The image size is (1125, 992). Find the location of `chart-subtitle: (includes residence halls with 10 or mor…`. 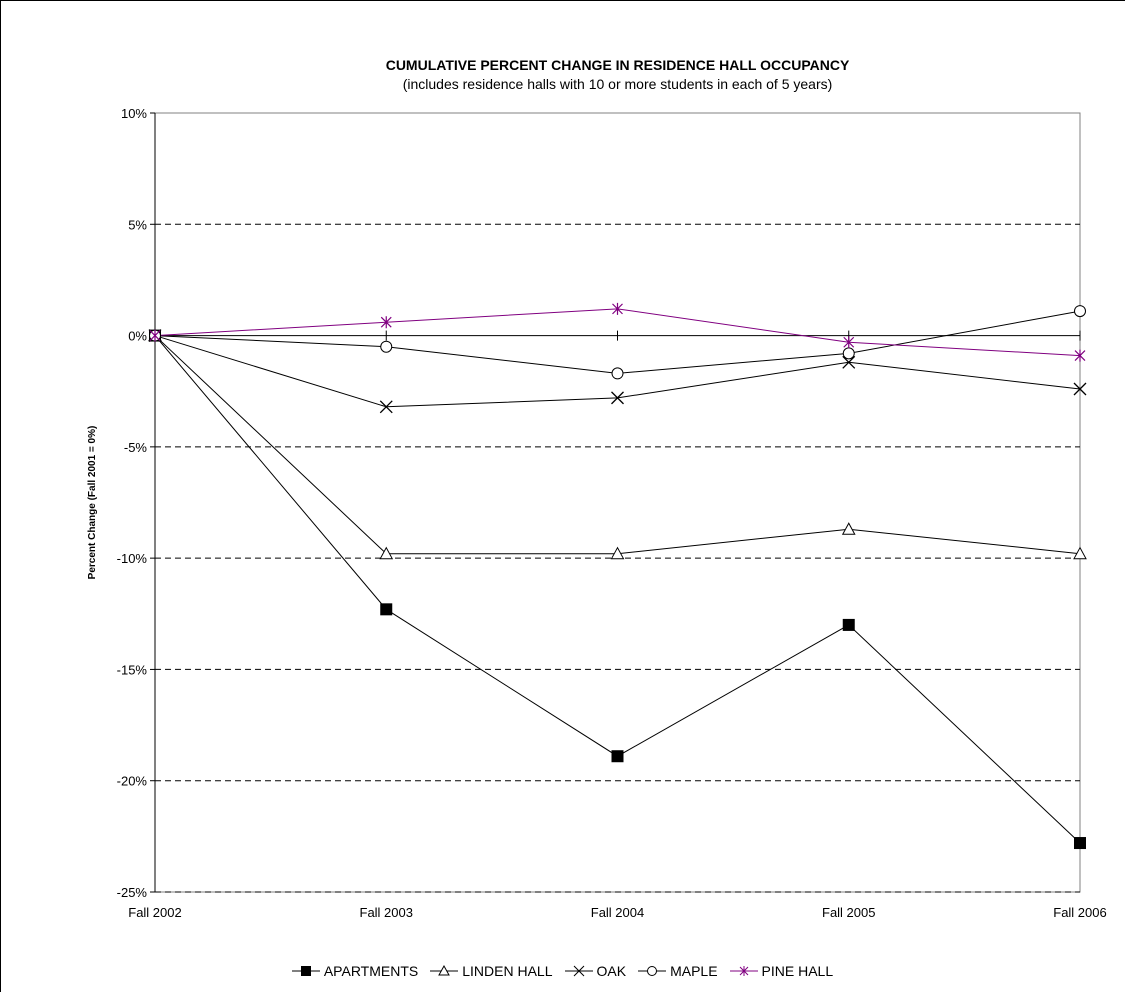

chart-subtitle: (includes residence halls with 10 or mor… is located at coordinates (617, 84).